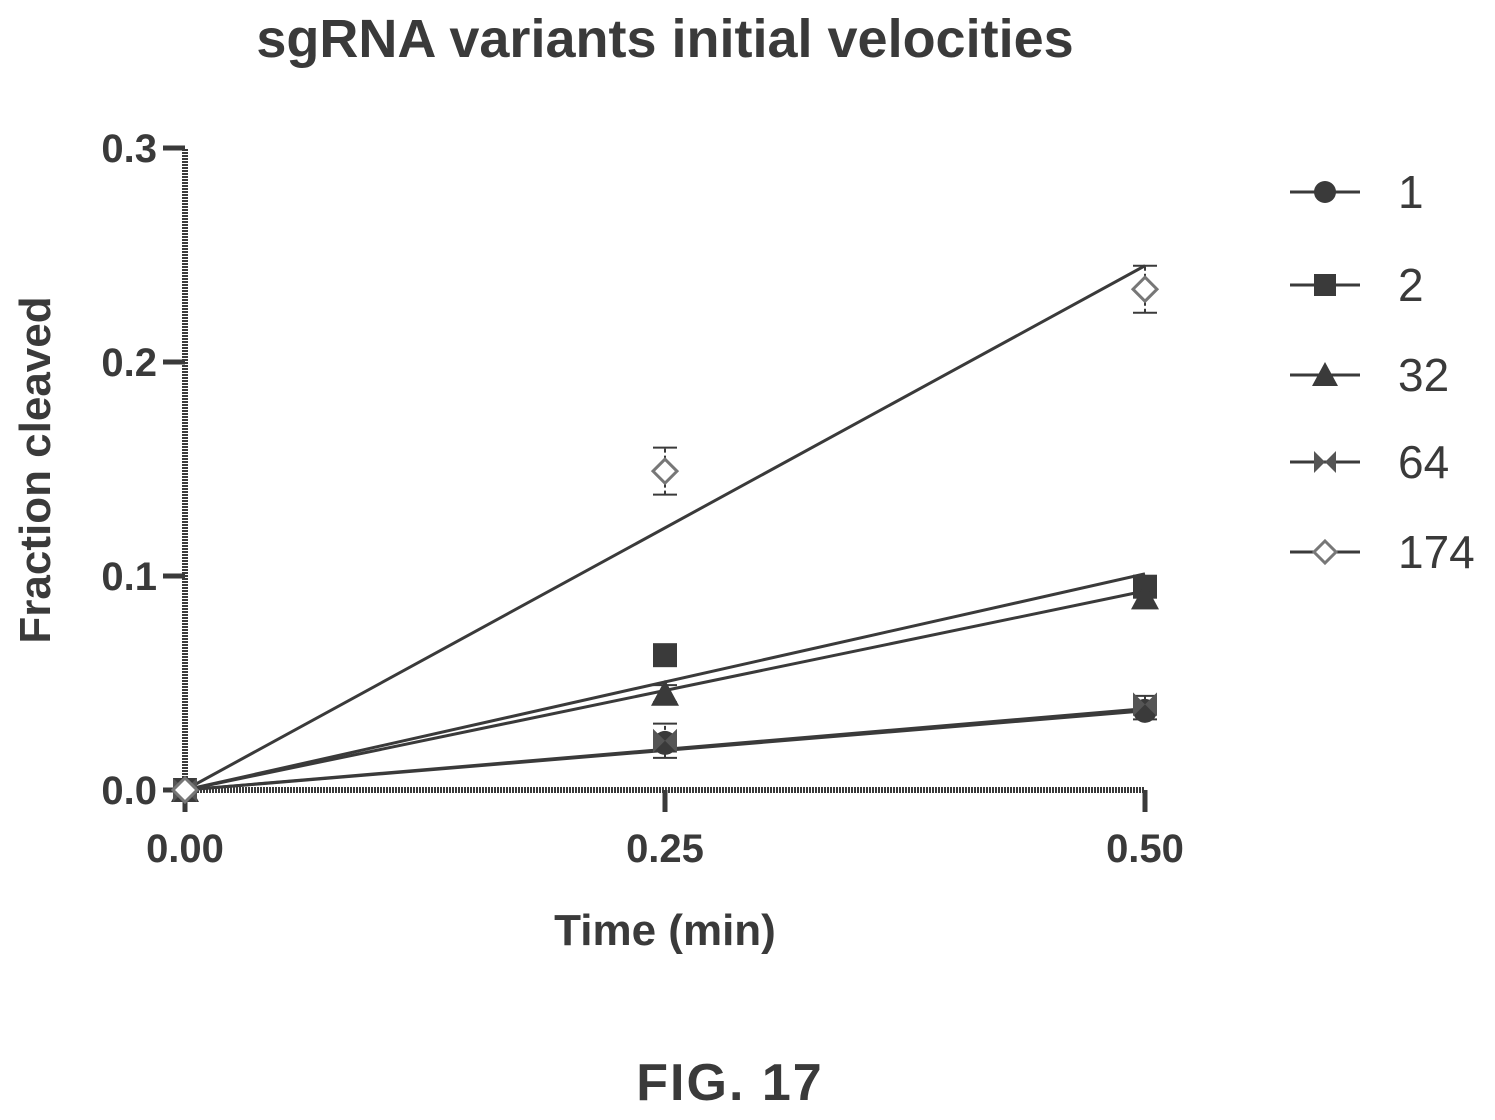 The height and width of the screenshot is (1120, 1495). What do you see at coordinates (129, 577) in the screenshot?
I see `y-tick-label: 0.1` at bounding box center [129, 577].